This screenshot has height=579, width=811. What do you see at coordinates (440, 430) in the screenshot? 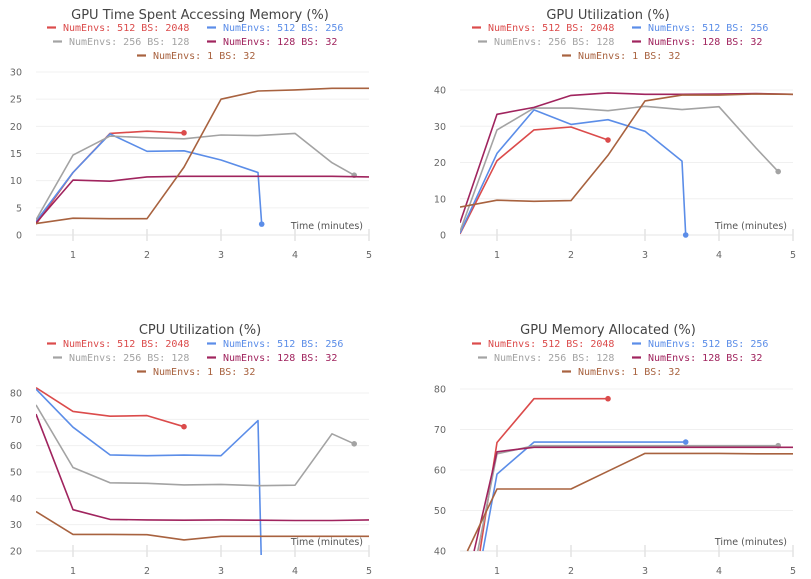
I see `y-tick-label: 70` at bounding box center [440, 430].